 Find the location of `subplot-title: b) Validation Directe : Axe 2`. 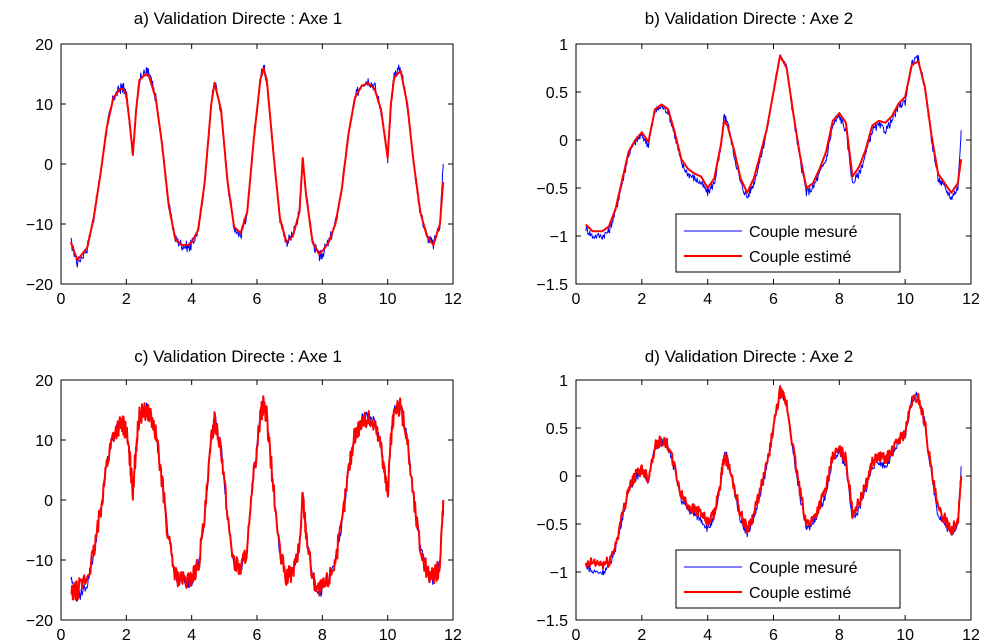

subplot-title: b) Validation Directe : Axe 2 is located at coordinates (749, 18).